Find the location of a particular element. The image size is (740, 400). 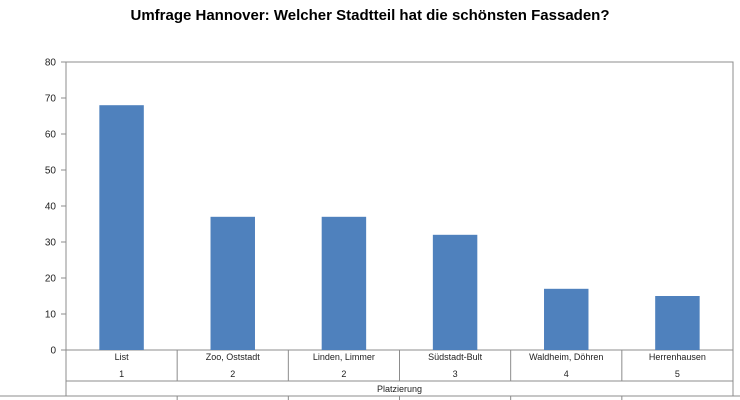

category-label: Waldheim, Döhren is located at coordinates (566, 357).